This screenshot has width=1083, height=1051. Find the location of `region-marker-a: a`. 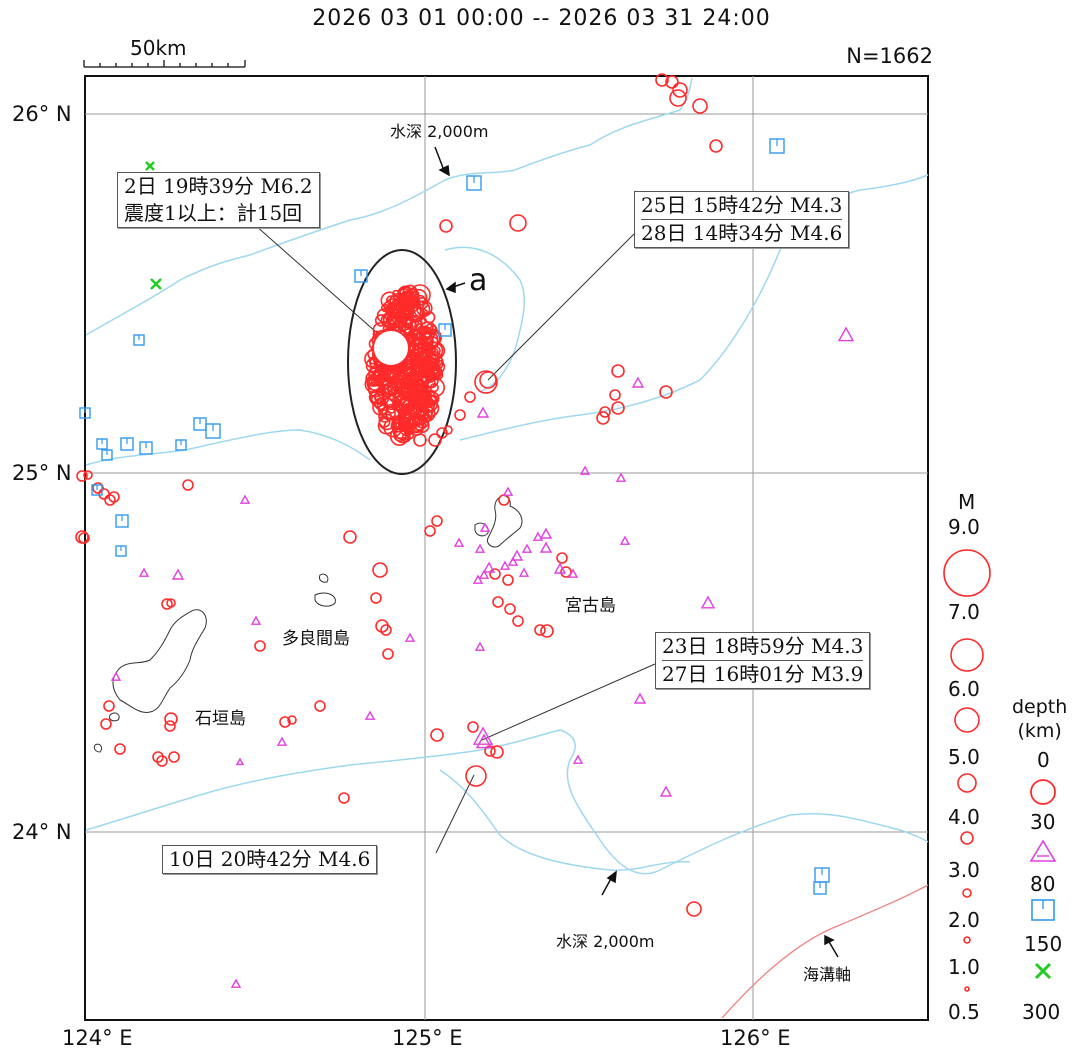

region-marker-a: a is located at coordinates (478, 280).